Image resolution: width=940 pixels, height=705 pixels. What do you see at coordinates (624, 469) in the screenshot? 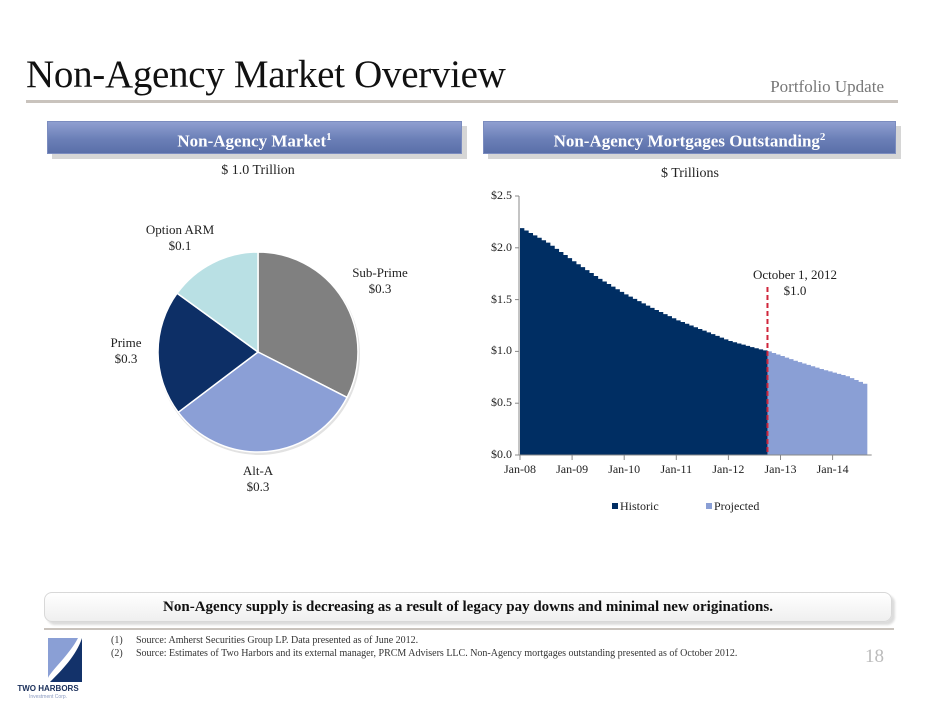
I see `x-tick-label: Jan-10` at bounding box center [624, 469].